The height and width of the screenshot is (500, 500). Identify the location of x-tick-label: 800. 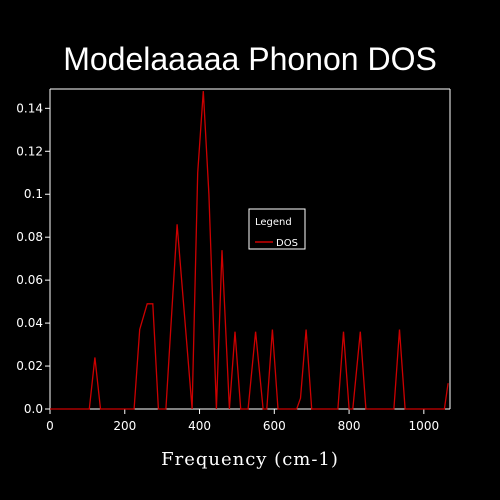
(349, 426).